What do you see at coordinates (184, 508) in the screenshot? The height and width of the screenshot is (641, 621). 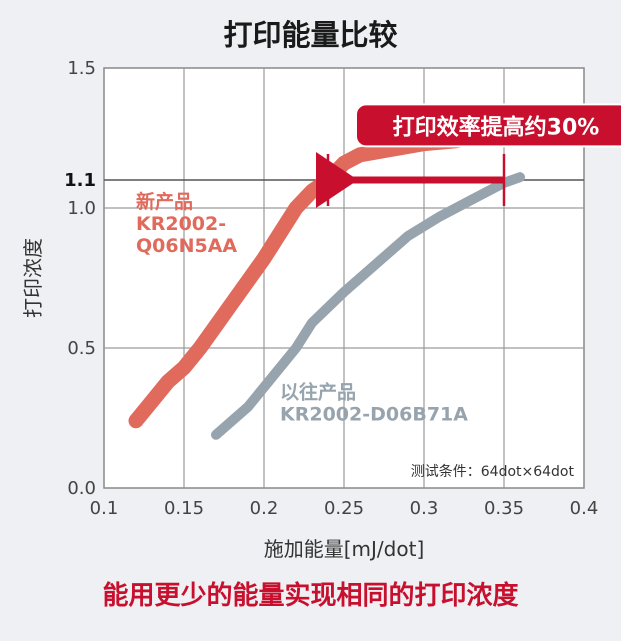 I see `x-tick-label: 0.15` at bounding box center [184, 508].